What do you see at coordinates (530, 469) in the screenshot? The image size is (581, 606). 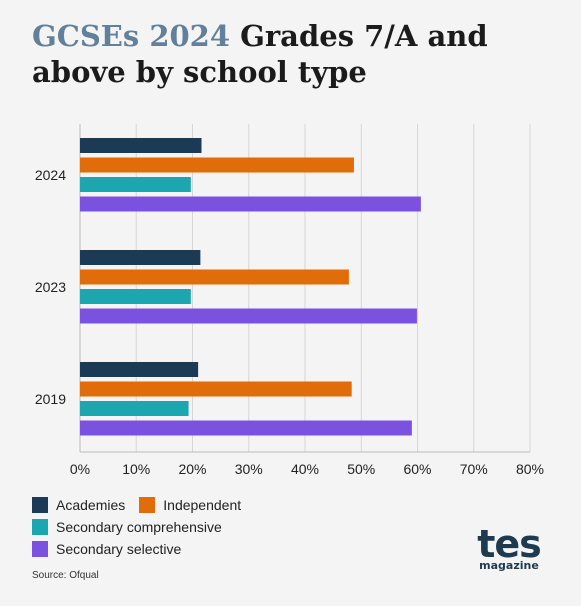 I see `x-tick-label: 80%` at bounding box center [530, 469].